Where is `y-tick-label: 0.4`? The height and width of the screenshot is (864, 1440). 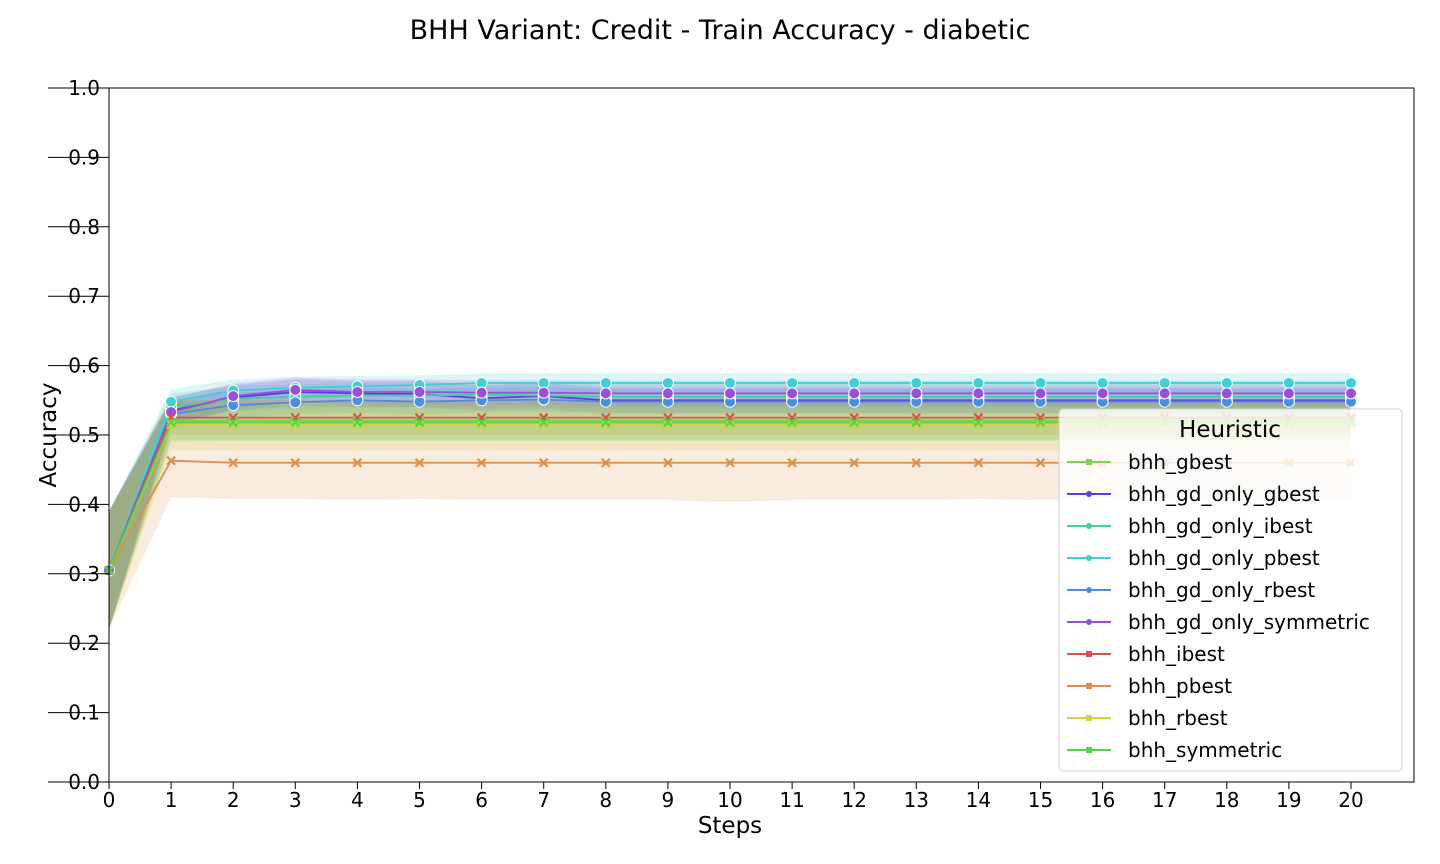
y-tick-label: 0.4 is located at coordinates (84, 504).